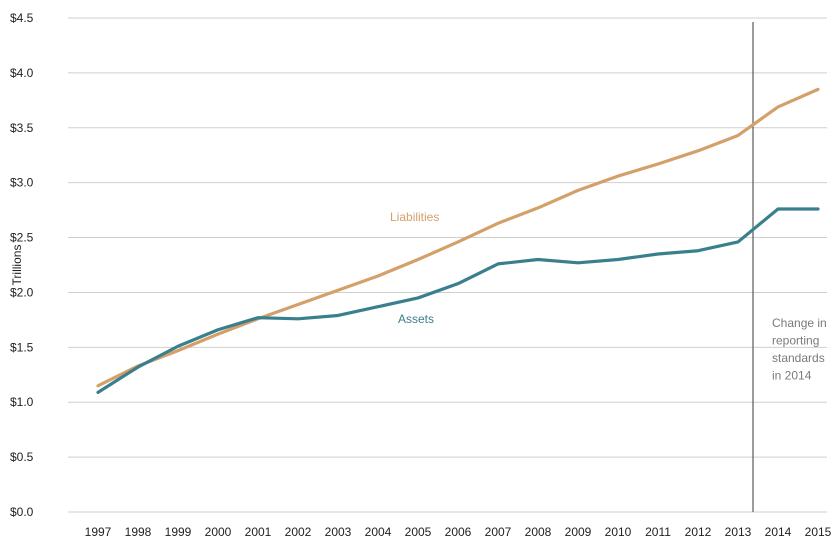 This screenshot has height=544, width=833. I want to click on annotation-line-text: standards, so click(798, 358).